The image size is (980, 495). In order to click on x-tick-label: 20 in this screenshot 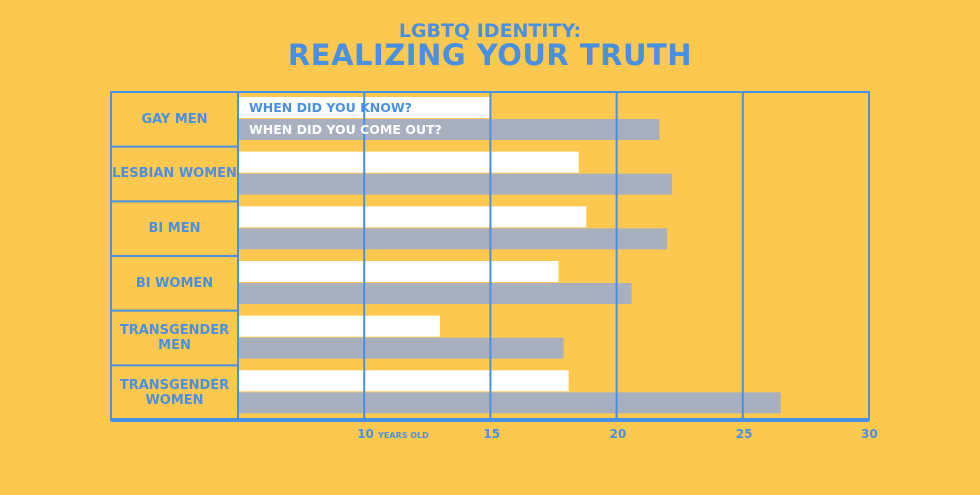, I will do `click(618, 434)`.